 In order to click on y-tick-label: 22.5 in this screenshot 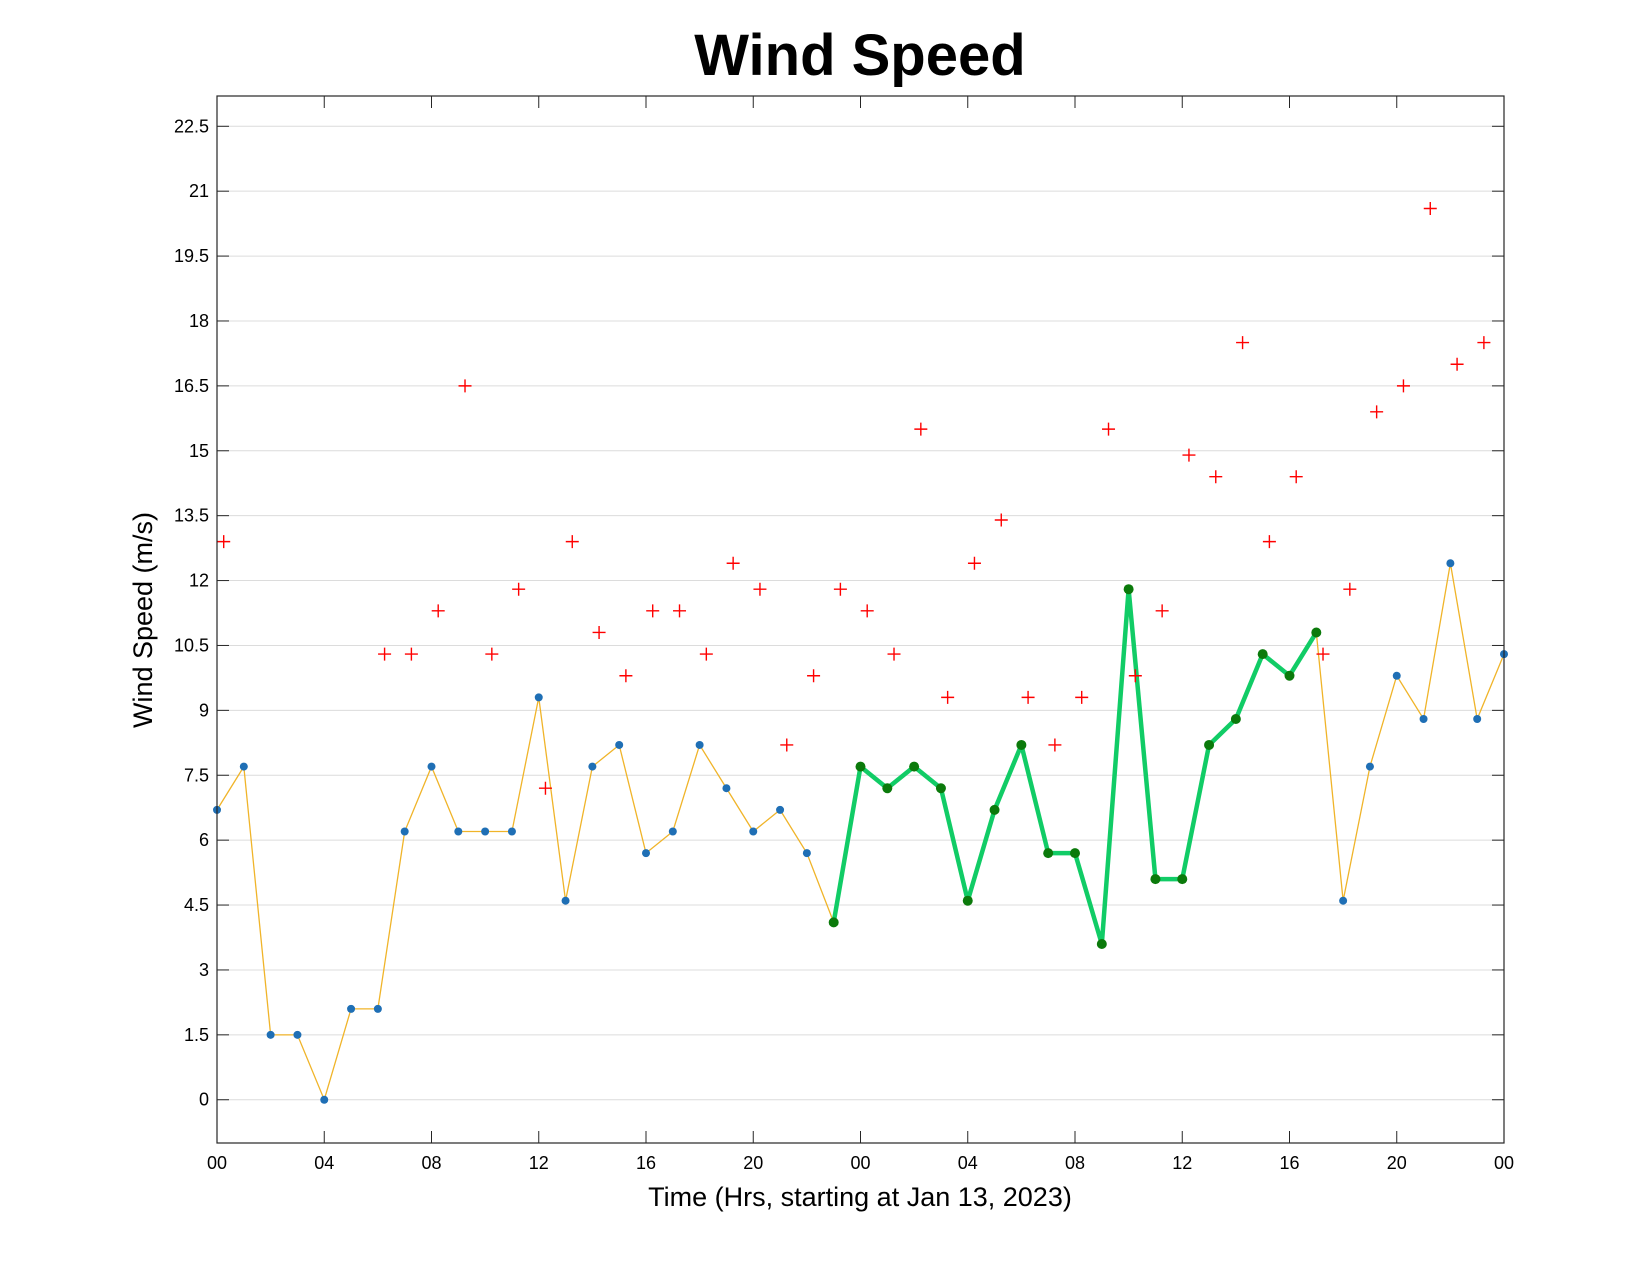, I will do `click(191, 126)`.